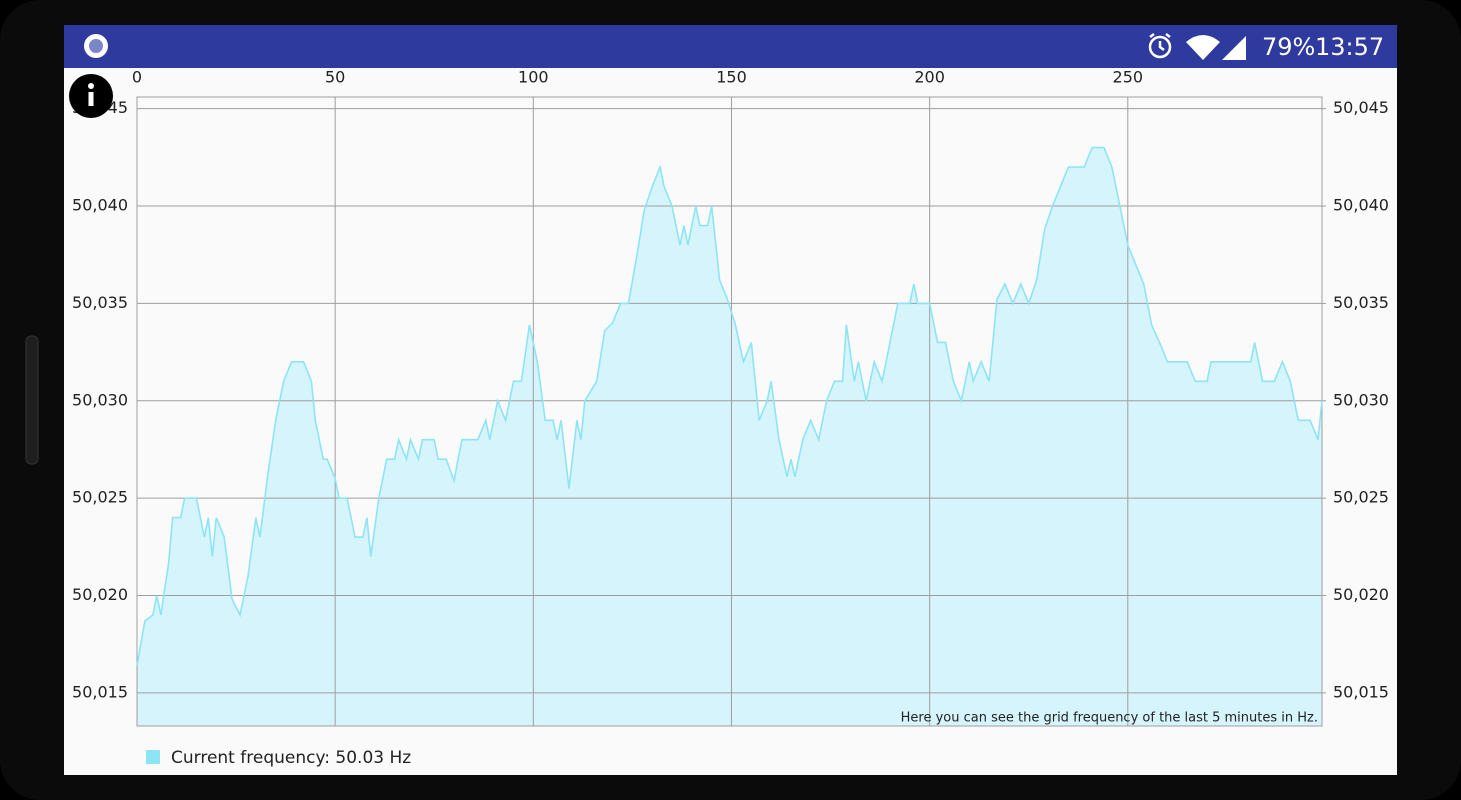 This screenshot has height=800, width=1461. Describe the element at coordinates (1361, 691) in the screenshot. I see `y2-tick-label: 50,015` at that location.